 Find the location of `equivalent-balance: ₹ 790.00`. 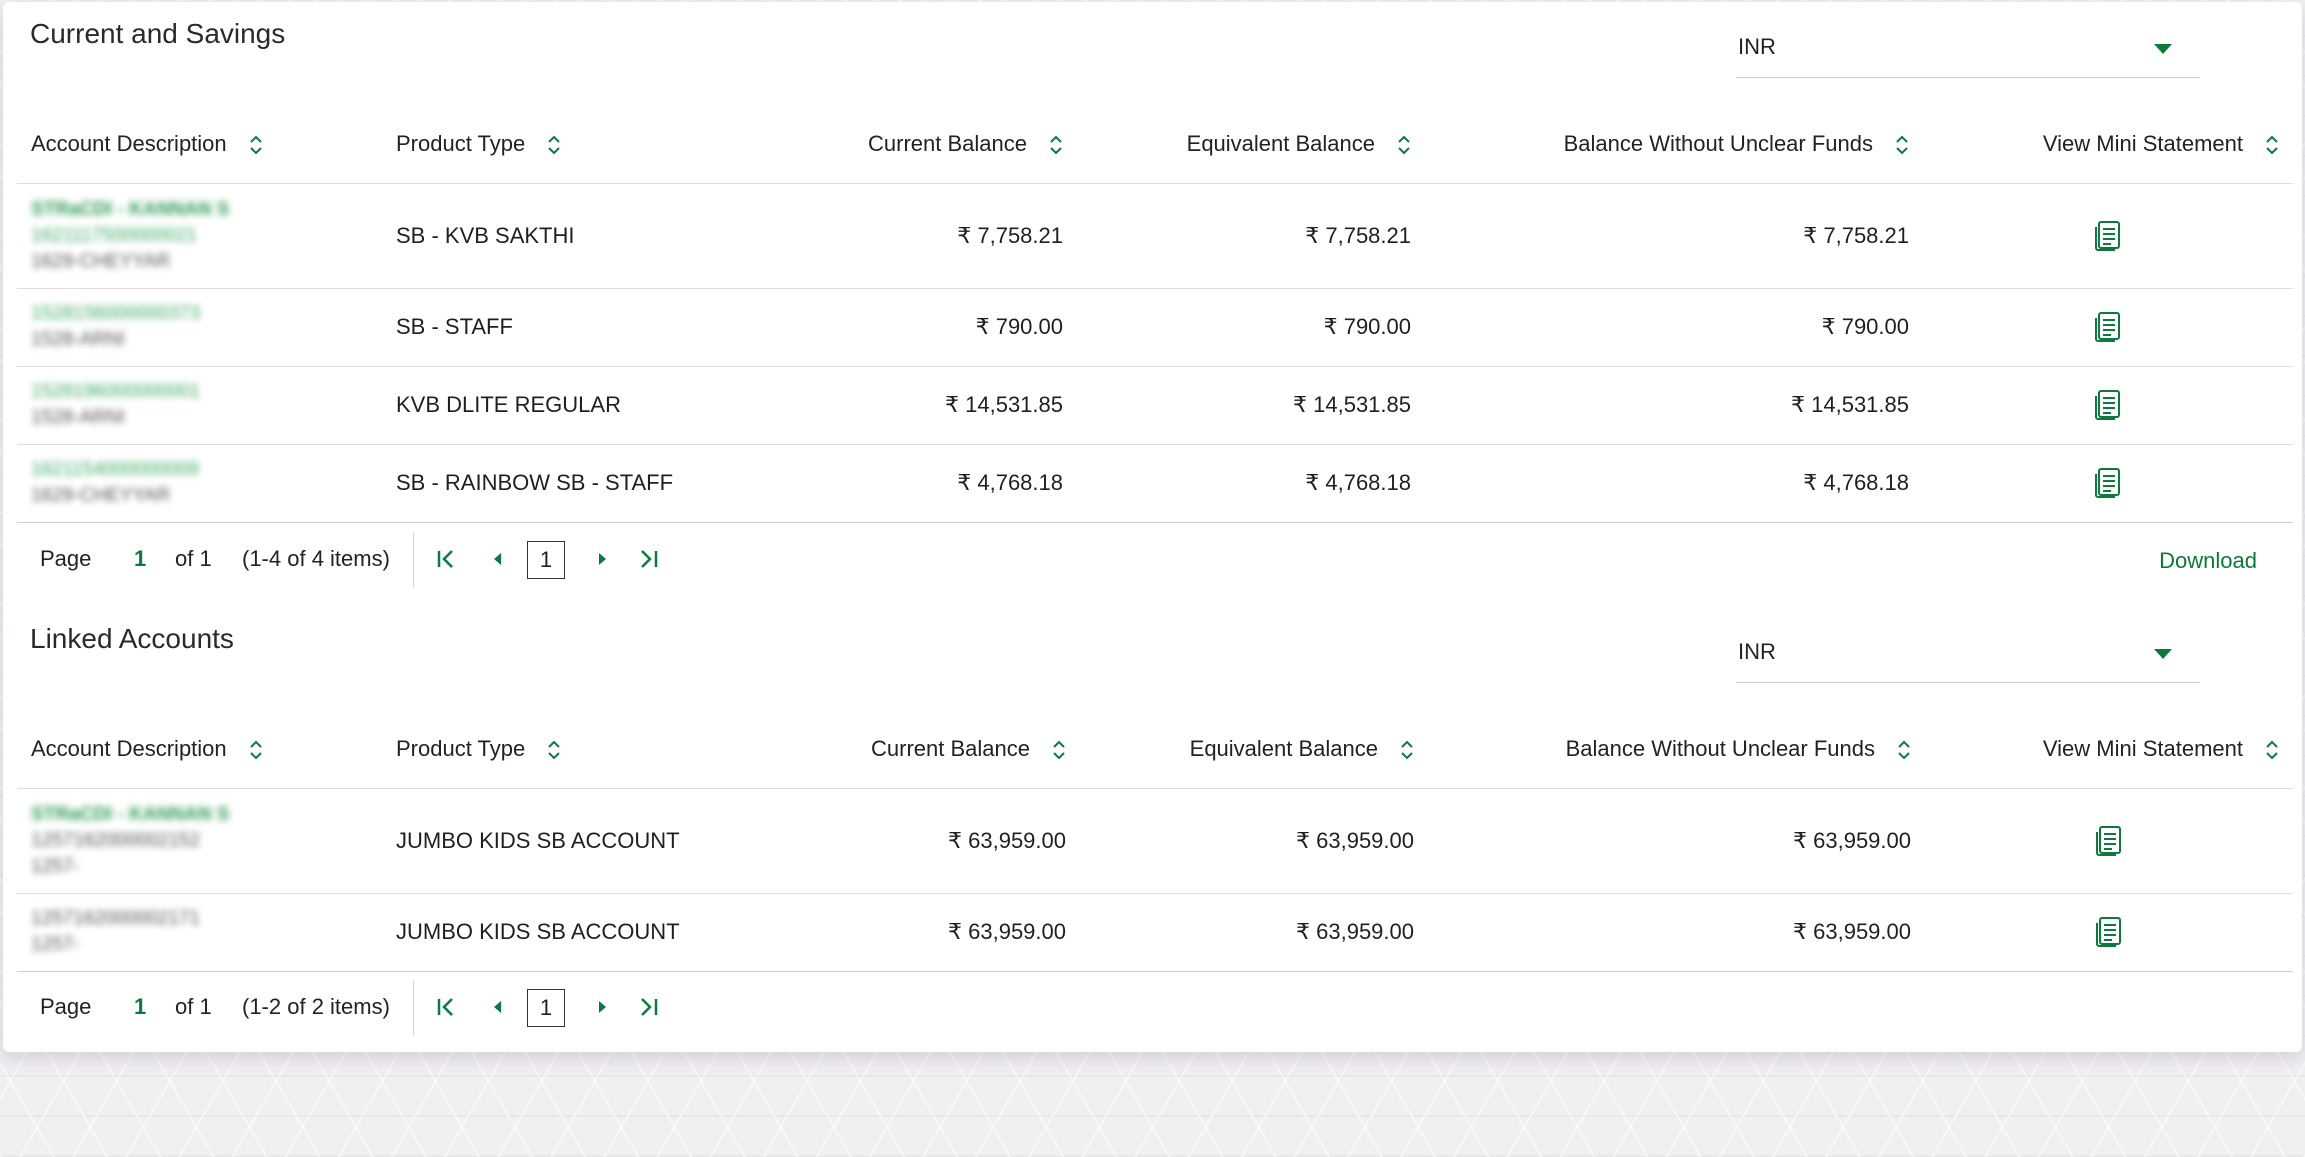

equivalent-balance: ₹ 790.00 is located at coordinates (1251, 327).